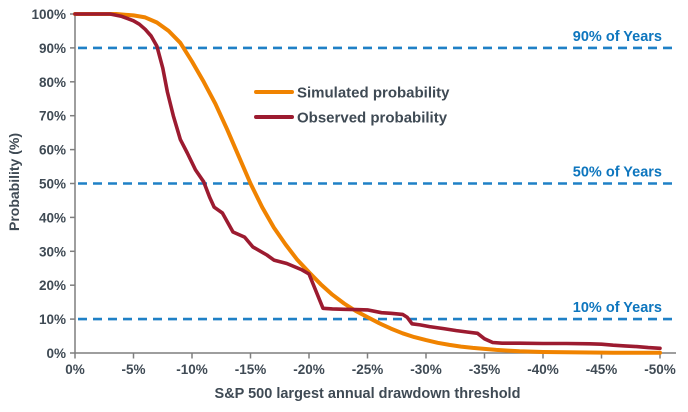 The height and width of the screenshot is (412, 688). Describe the element at coordinates (52, 285) in the screenshot. I see `y-tick-label: 20%` at that location.